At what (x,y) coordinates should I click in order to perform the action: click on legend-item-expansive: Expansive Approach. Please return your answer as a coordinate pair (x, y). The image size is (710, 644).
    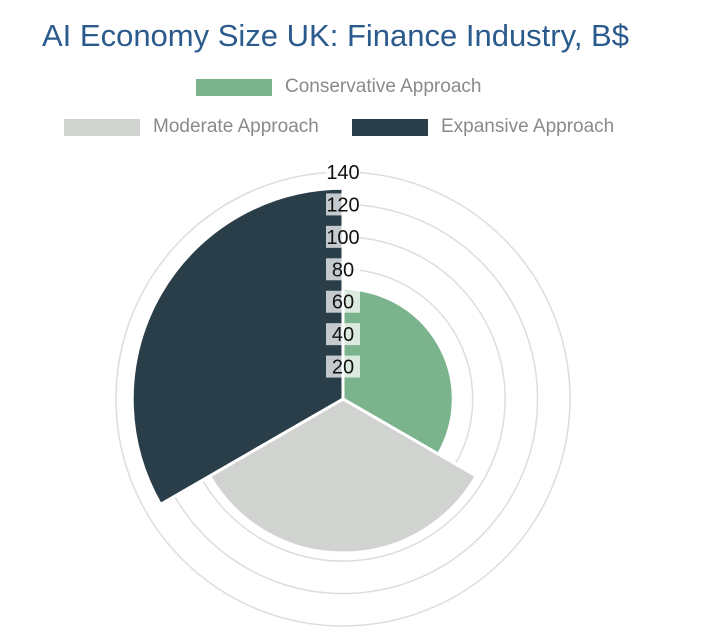
    Looking at the image, I should click on (483, 127).